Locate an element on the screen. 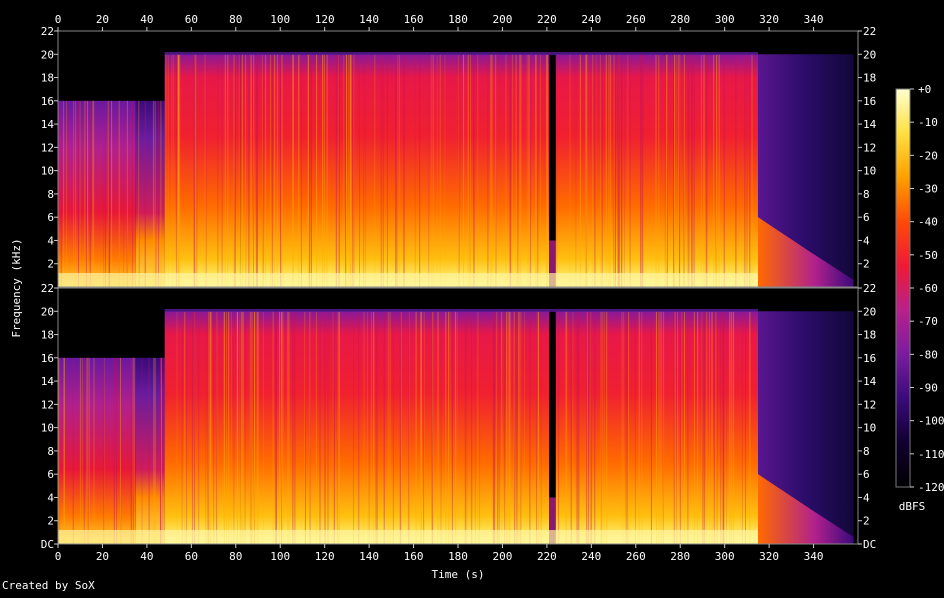 This screenshot has height=598, width=944. colorbar-tick-label: -70 is located at coordinates (928, 321).